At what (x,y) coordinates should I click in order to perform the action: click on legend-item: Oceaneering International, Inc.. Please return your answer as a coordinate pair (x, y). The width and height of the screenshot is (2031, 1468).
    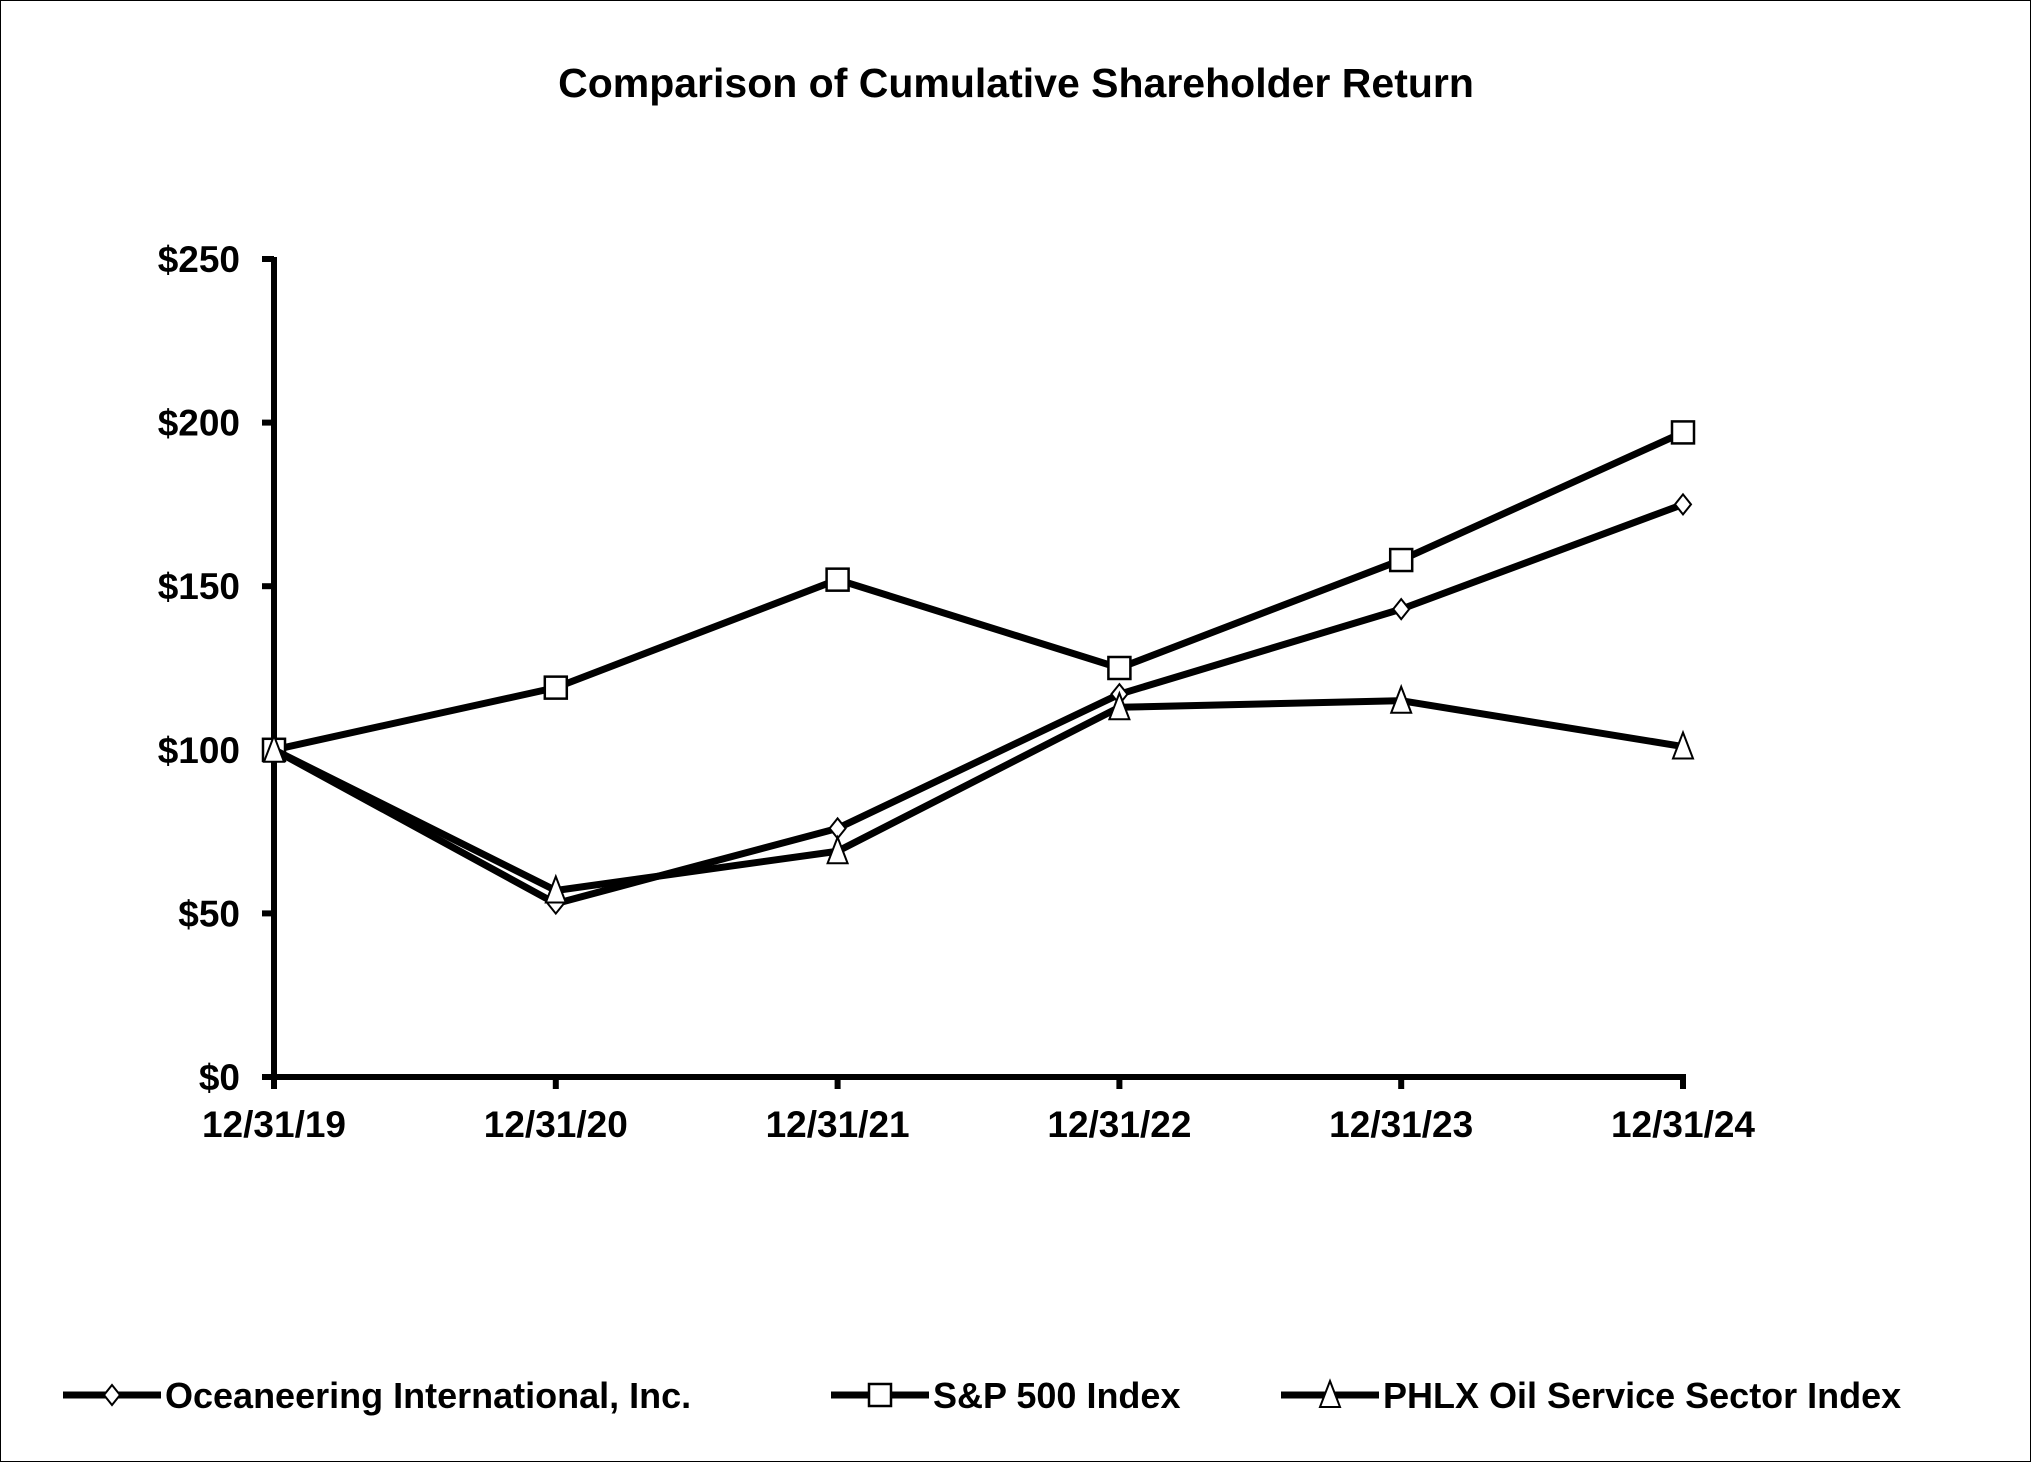
    Looking at the image, I should click on (377, 1395).